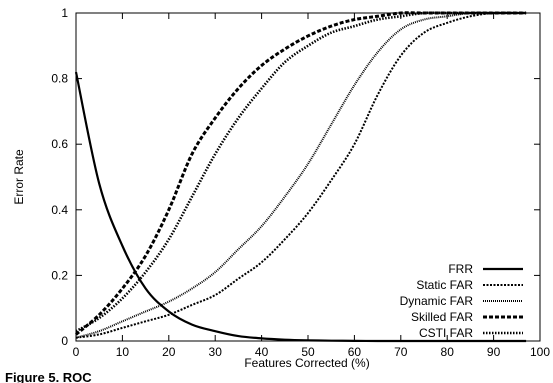  Describe the element at coordinates (446, 333) in the screenshot. I see `legend-label: CSTI FAR` at that location.